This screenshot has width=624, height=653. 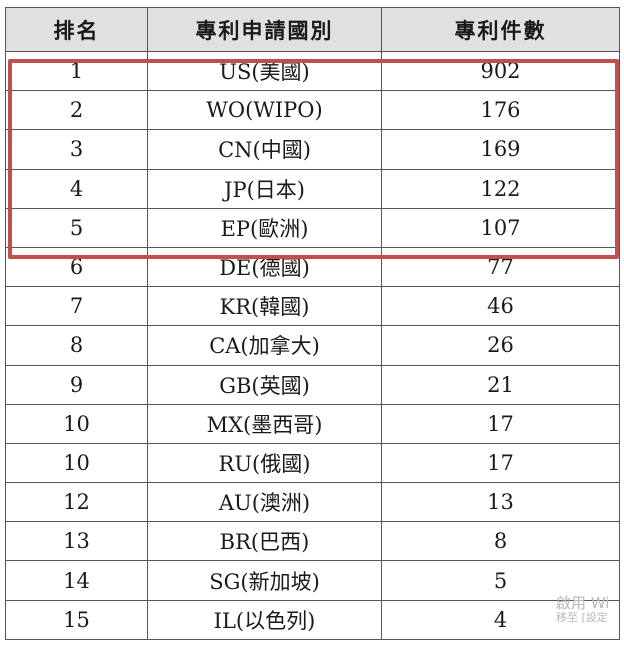 I want to click on table-row: 1 US(美國) 902, so click(x=312, y=71).